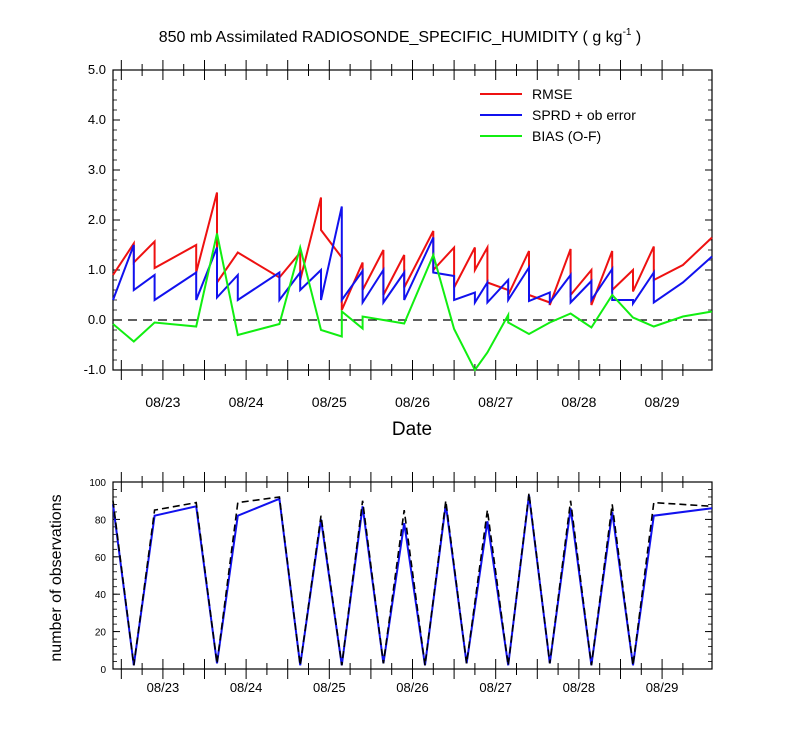 This screenshot has height=750, width=800. What do you see at coordinates (103, 670) in the screenshot?
I see `y-tick-label: 0` at bounding box center [103, 670].